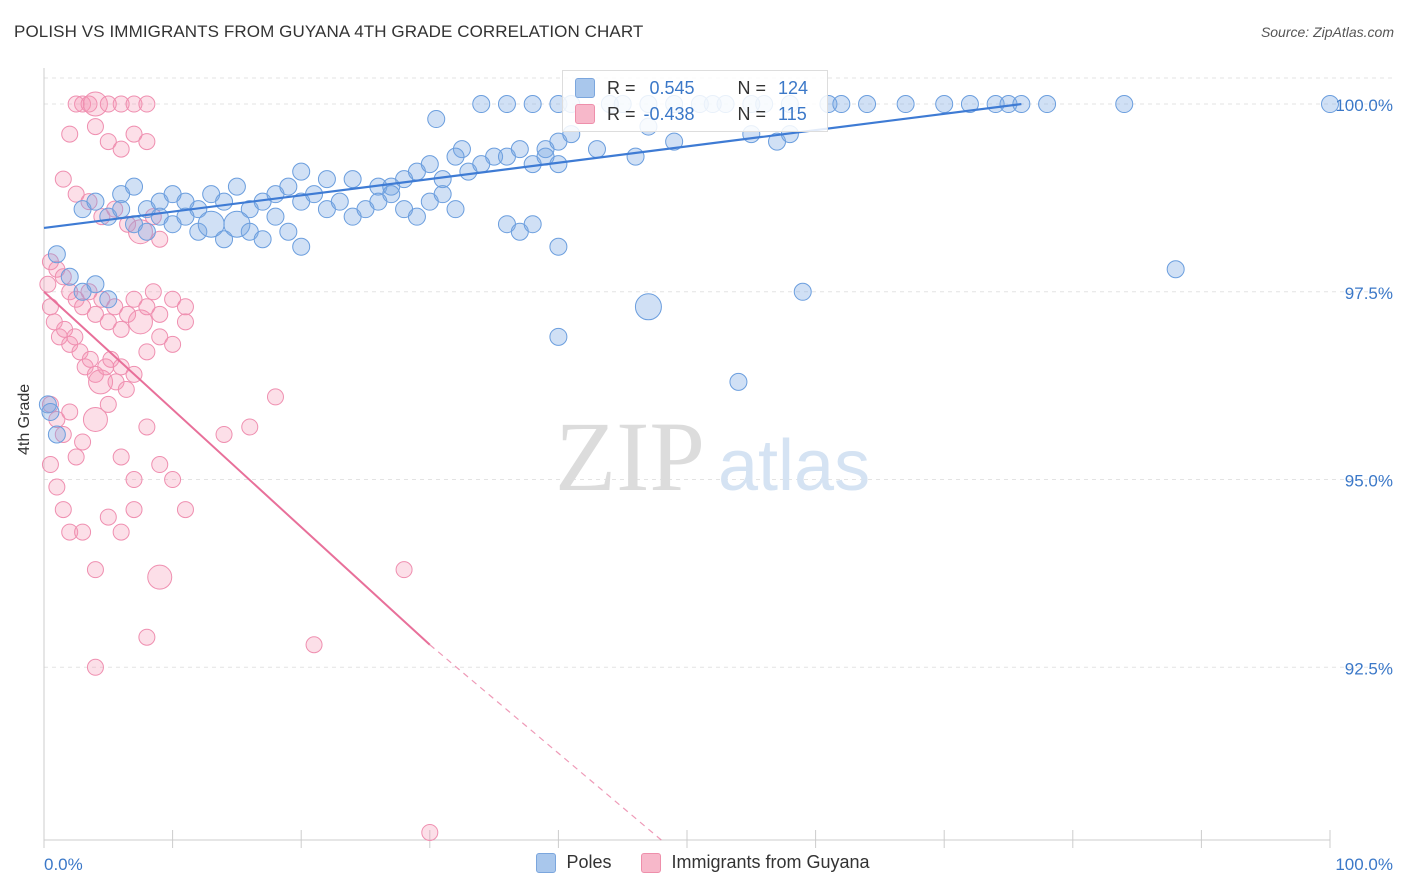 This screenshot has height=892, width=1406. What do you see at coordinates (792, 113) in the screenshot?
I see `legend-n-value-guyana: 115` at bounding box center [792, 113].